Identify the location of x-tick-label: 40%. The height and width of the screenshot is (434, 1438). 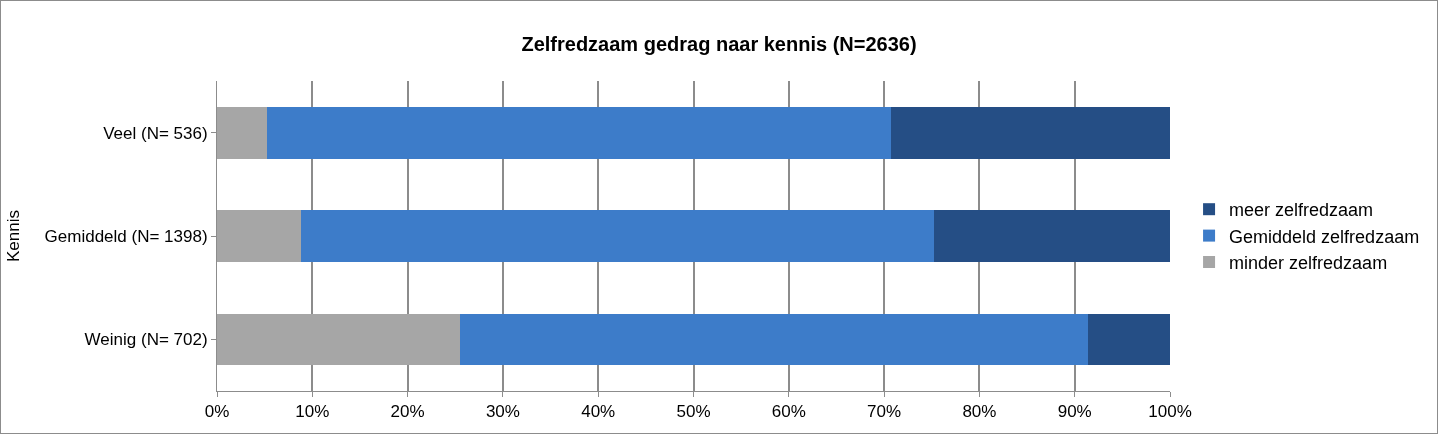
(598, 412).